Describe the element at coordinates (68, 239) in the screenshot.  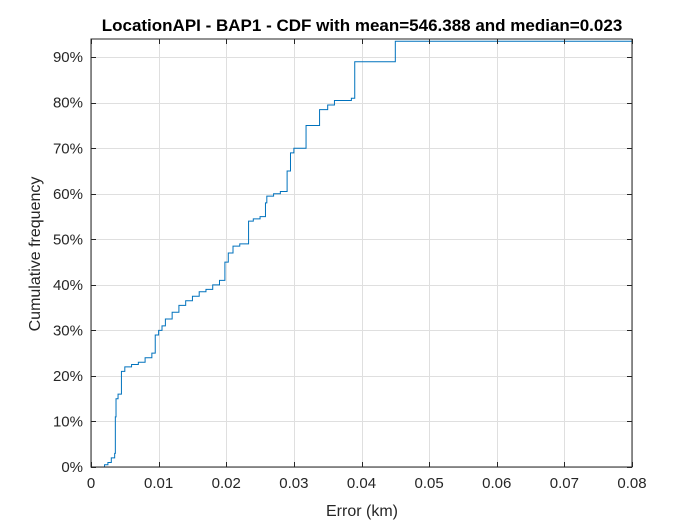
I see `y-tick-label: 50%` at that location.